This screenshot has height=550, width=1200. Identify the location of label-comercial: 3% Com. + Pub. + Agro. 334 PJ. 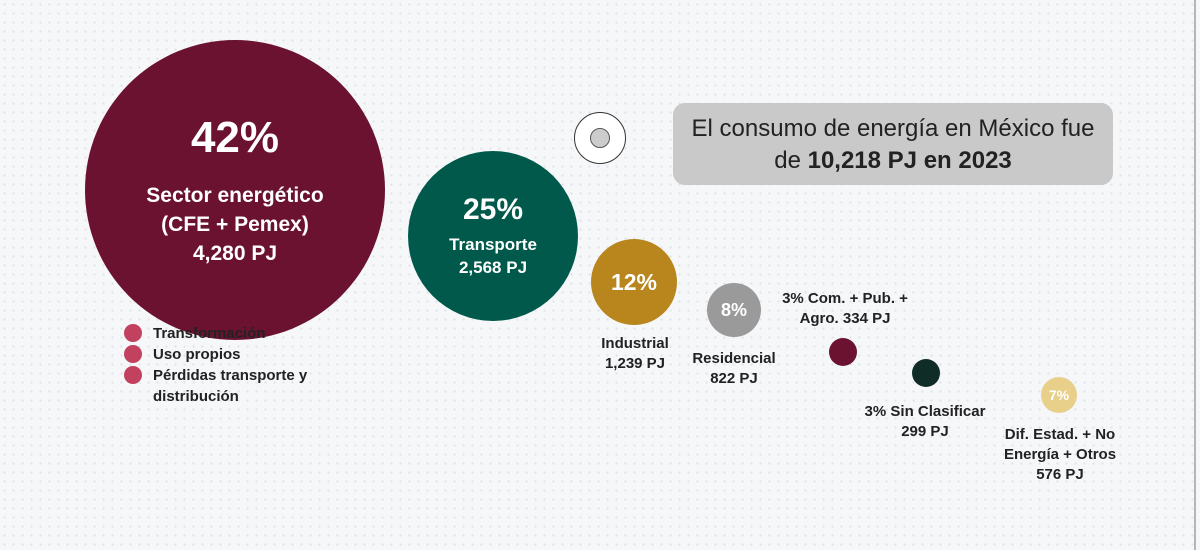
(845, 308).